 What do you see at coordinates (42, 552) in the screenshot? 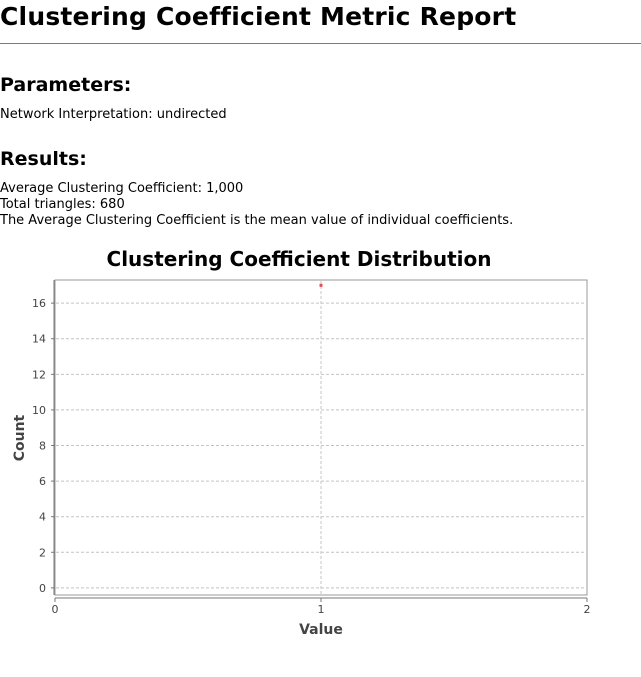
I see `y-tick-label: 2` at bounding box center [42, 552].